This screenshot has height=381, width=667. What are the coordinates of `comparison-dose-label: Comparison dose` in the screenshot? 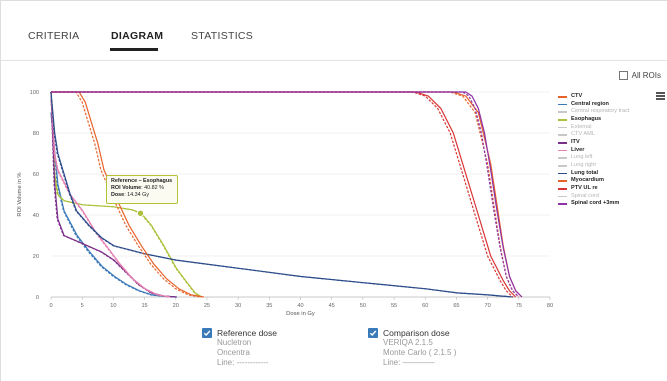 It's located at (416, 332).